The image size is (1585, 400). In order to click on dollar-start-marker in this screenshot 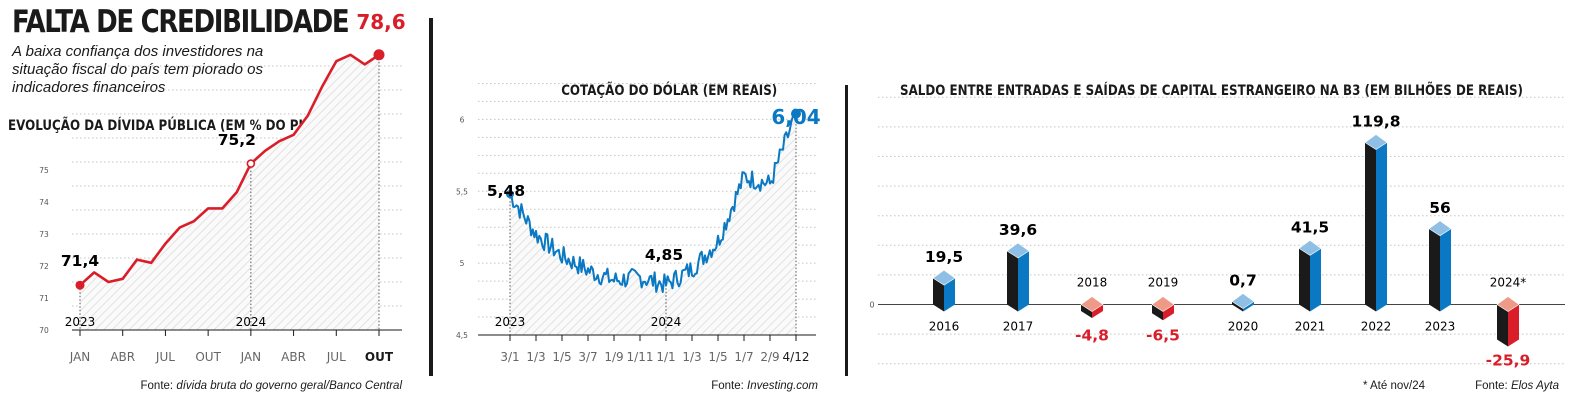, I will do `click(510, 194)`.